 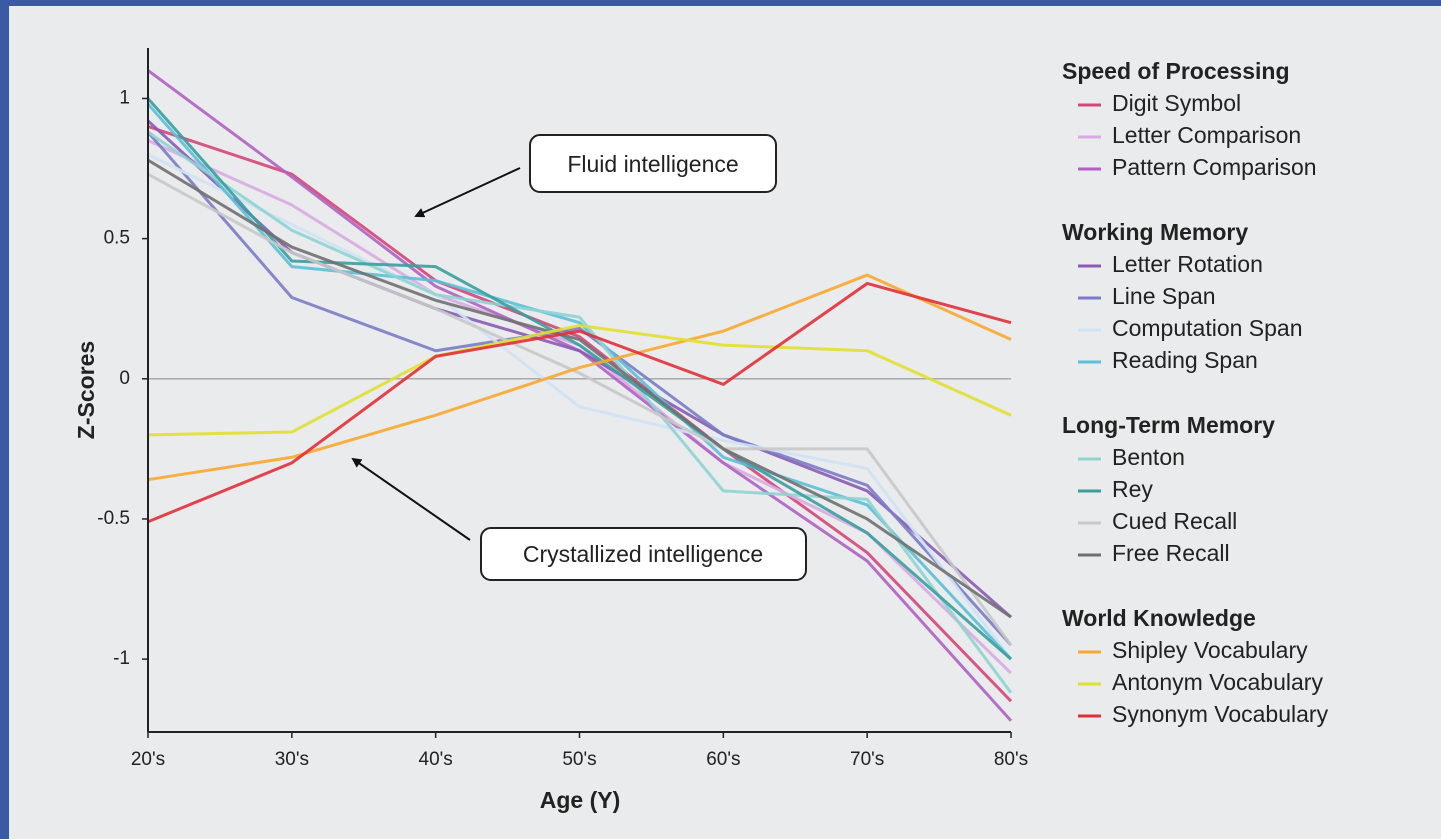 What do you see at coordinates (86, 390) in the screenshot?
I see `y-axis-label: Z-Scores` at bounding box center [86, 390].